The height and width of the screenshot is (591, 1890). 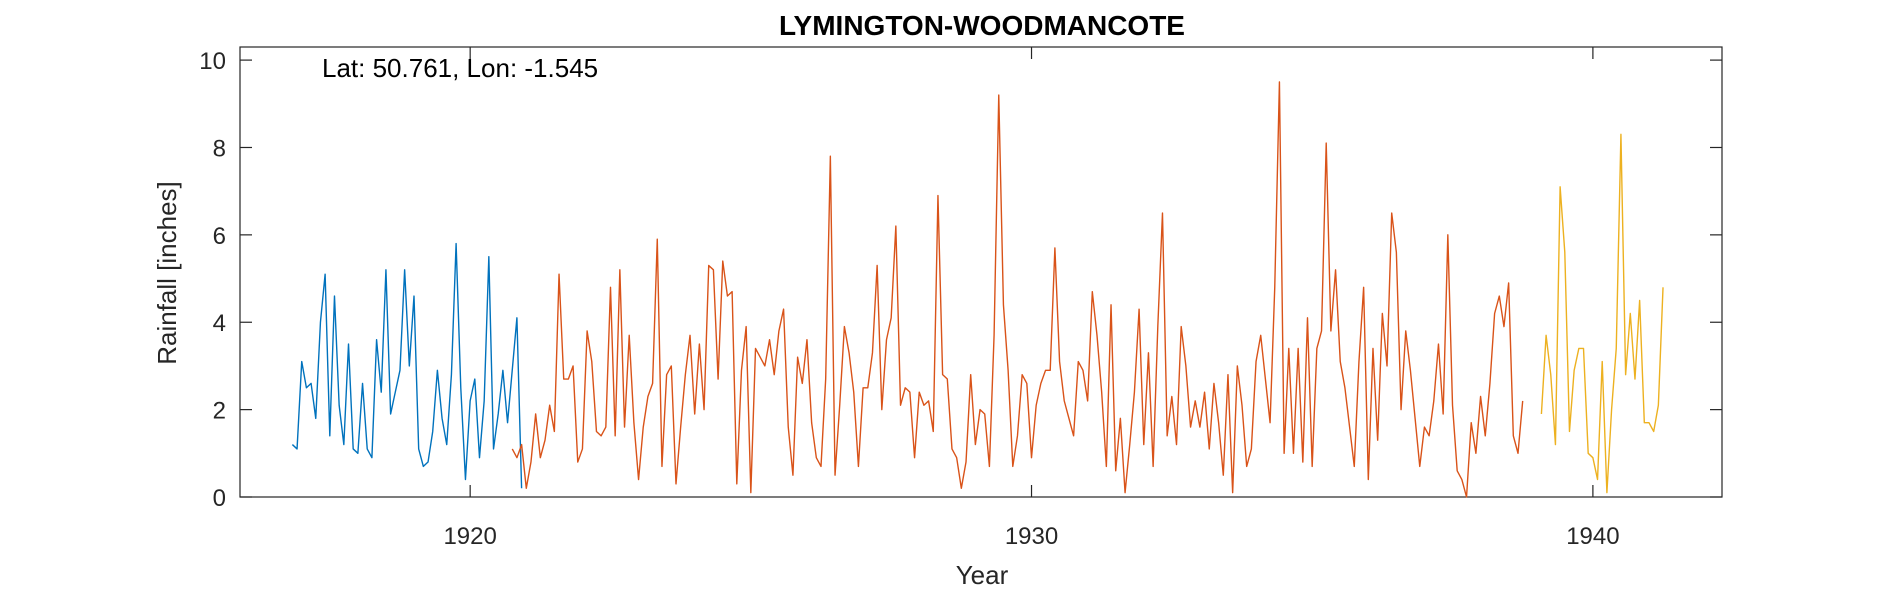 What do you see at coordinates (982, 25) in the screenshot?
I see `chart-title: LYMINGTON-WOODMANCOTE` at bounding box center [982, 25].